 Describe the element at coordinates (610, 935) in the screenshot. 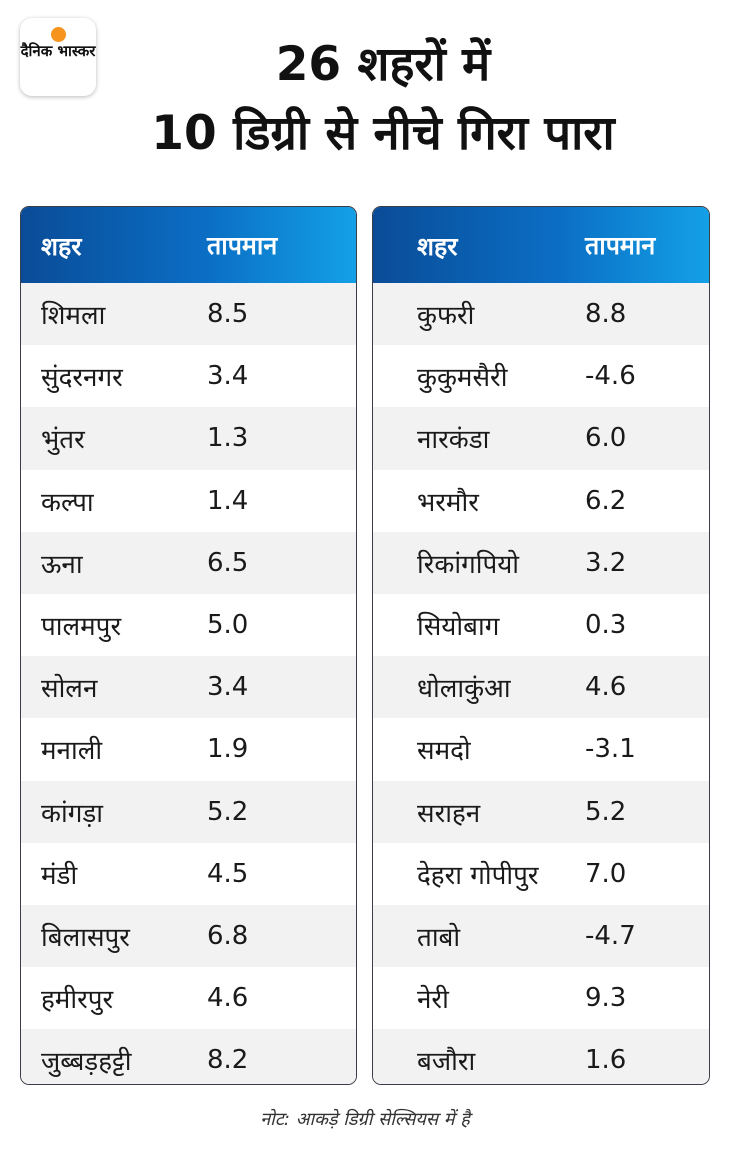

I see `temperature-cell: -4.7` at that location.